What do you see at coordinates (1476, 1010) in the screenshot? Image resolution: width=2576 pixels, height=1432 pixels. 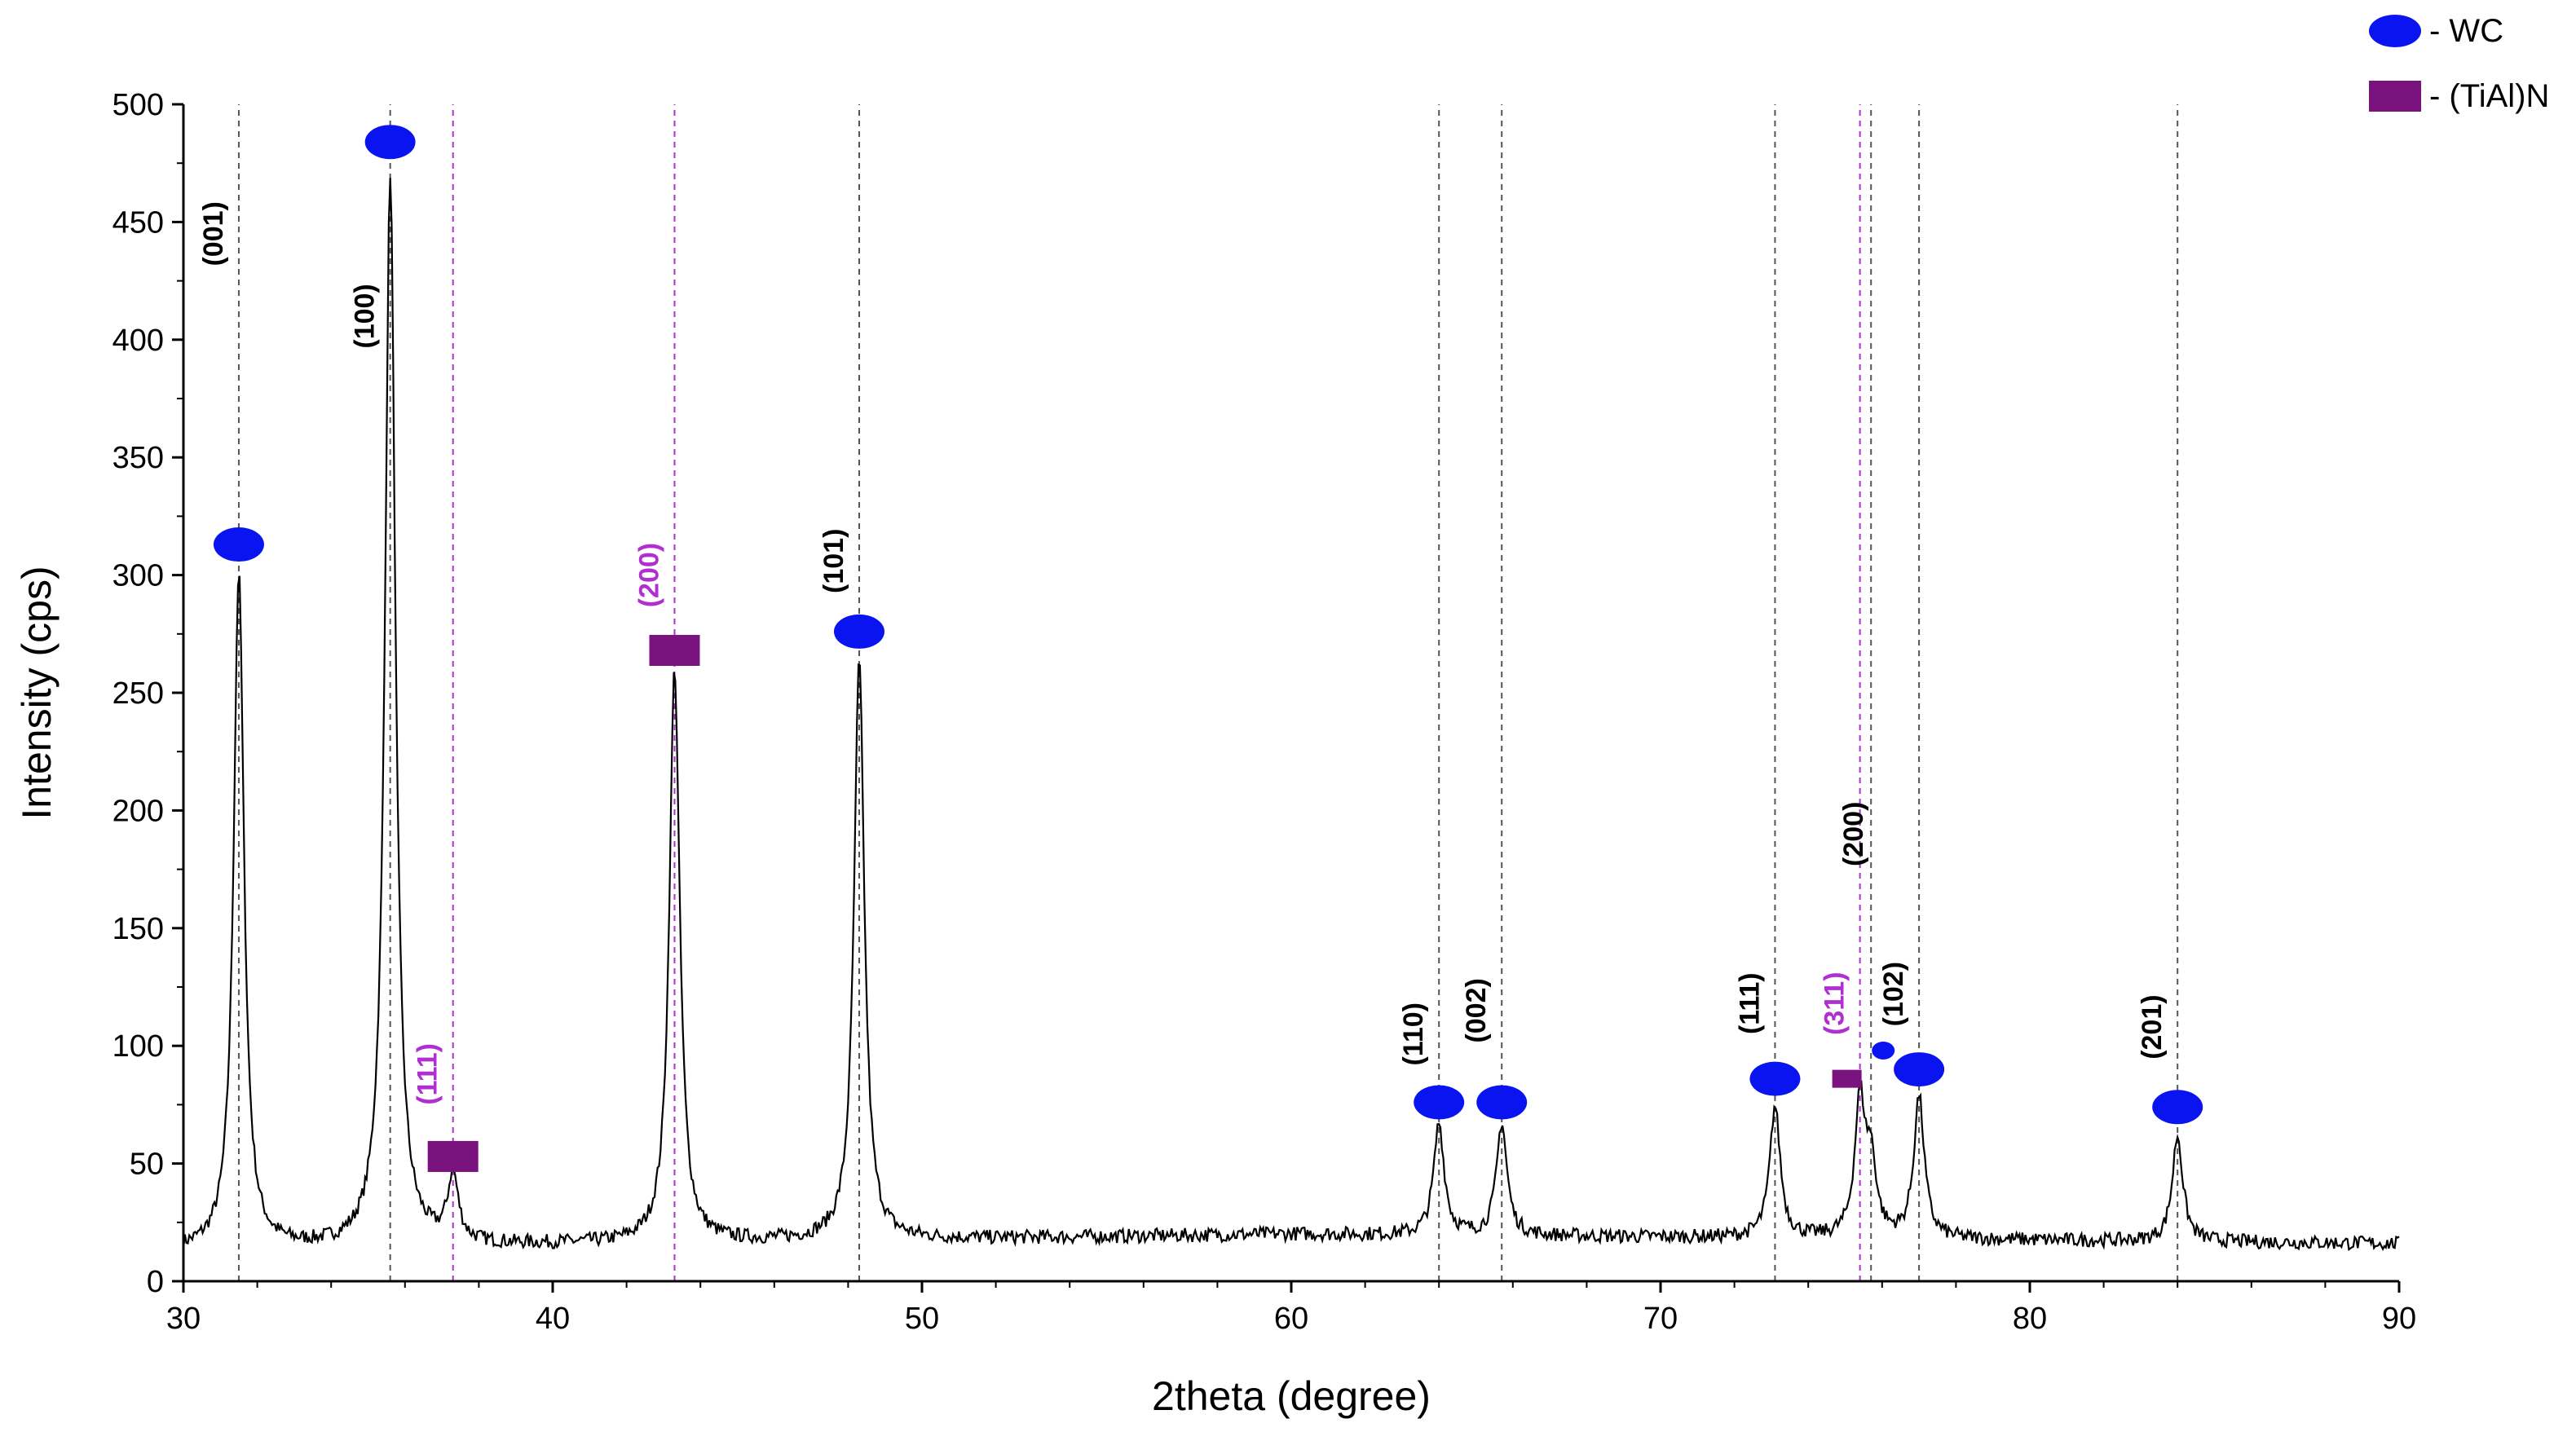 I see `hkl-label: (002)` at bounding box center [1476, 1010].